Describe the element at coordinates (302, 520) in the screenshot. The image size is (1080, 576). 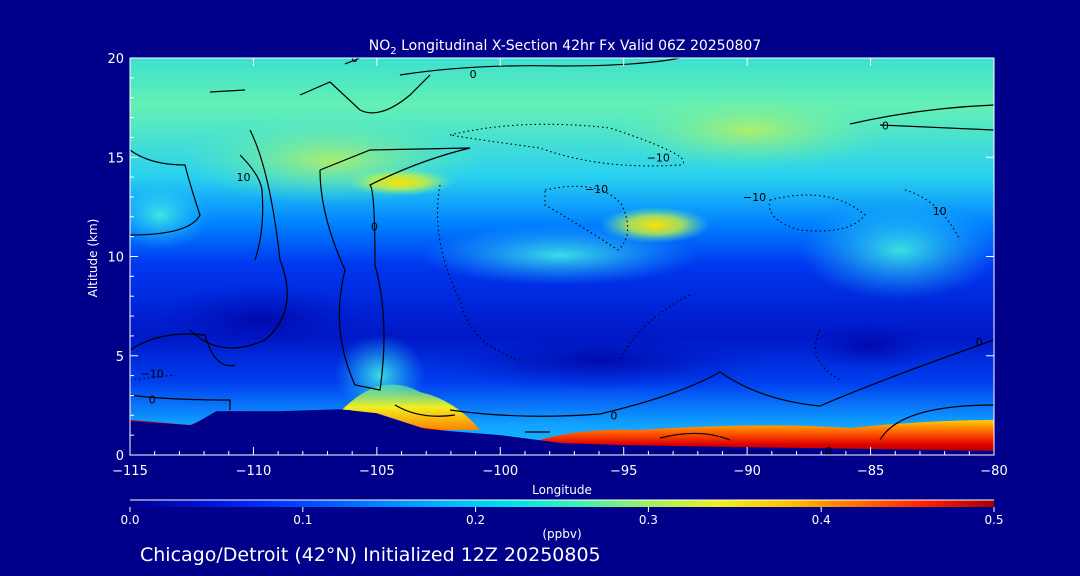
I see `colorbar-tick-label: 0.1` at that location.